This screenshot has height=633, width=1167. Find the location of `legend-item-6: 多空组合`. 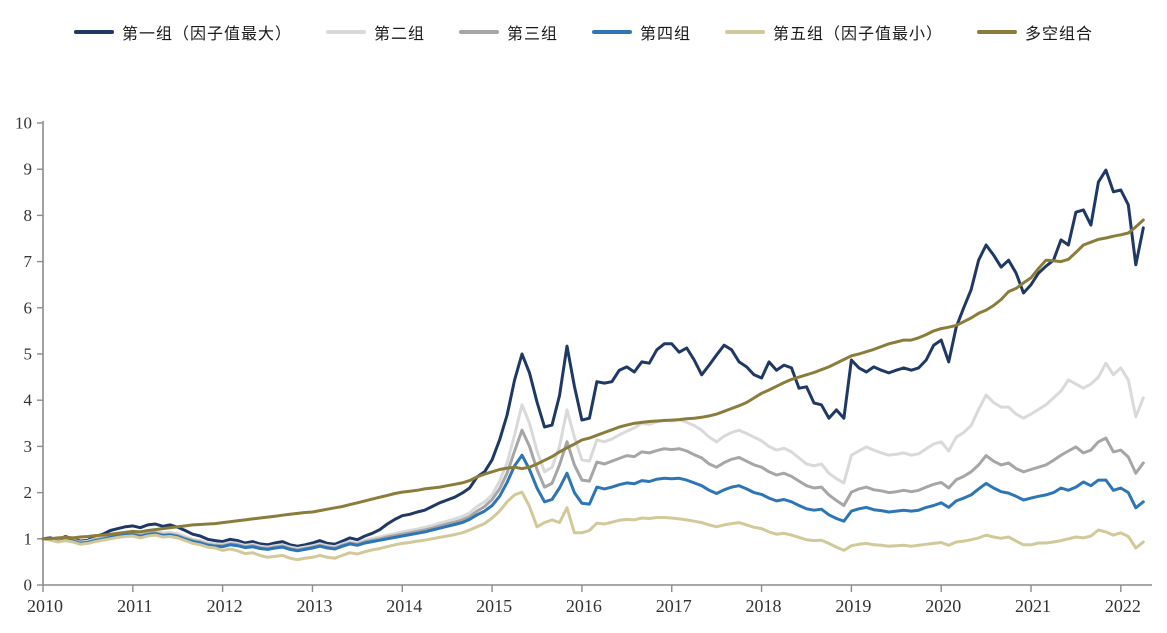

legend-item-6: 多空组合 is located at coordinates (1035, 32).